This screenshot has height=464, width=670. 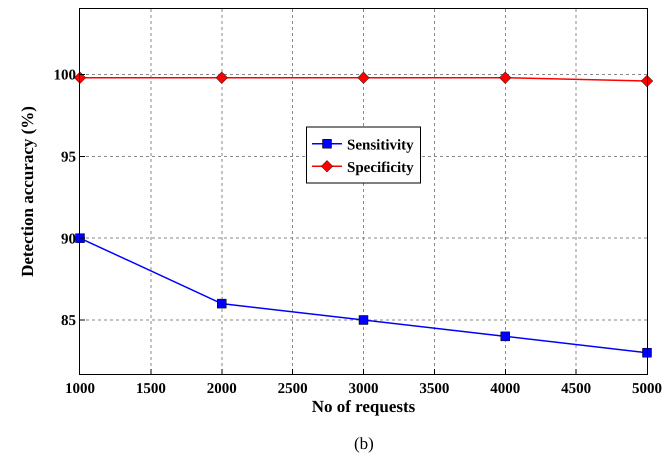 I want to click on x-tick-label: 2500, so click(x=293, y=389).